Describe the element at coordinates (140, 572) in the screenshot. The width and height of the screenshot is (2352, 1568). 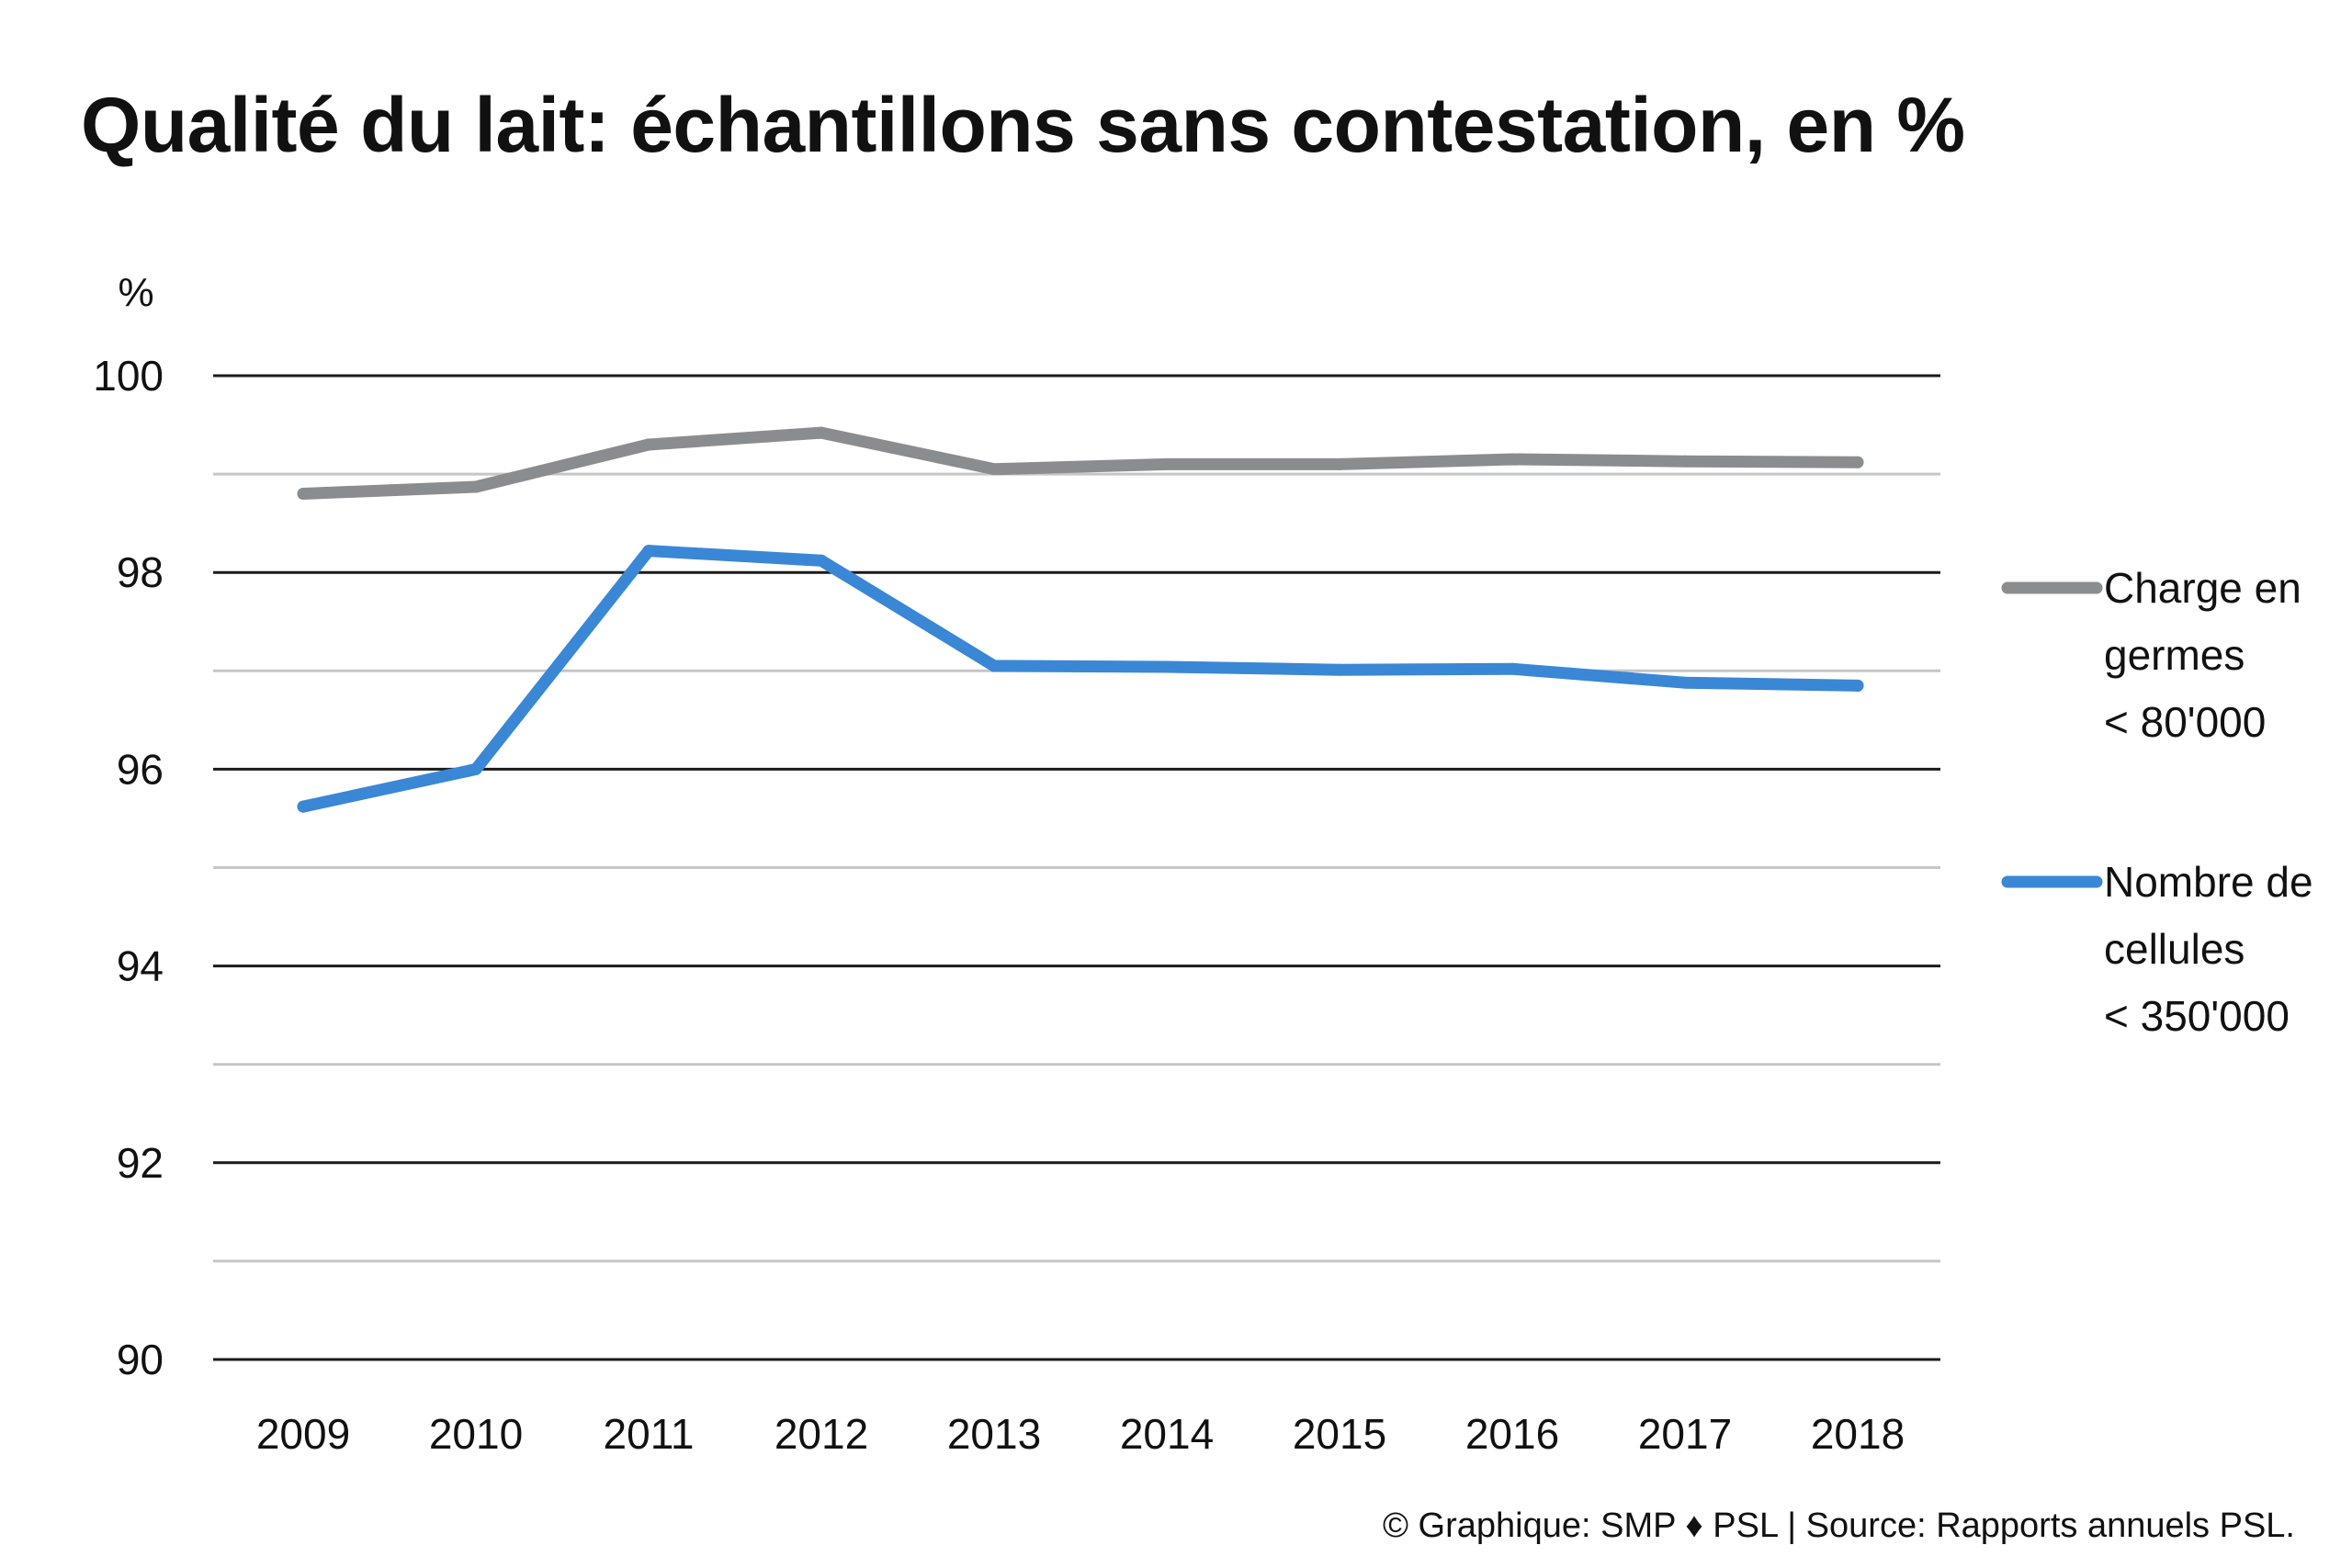
I see `y-tick-label: 98` at that location.